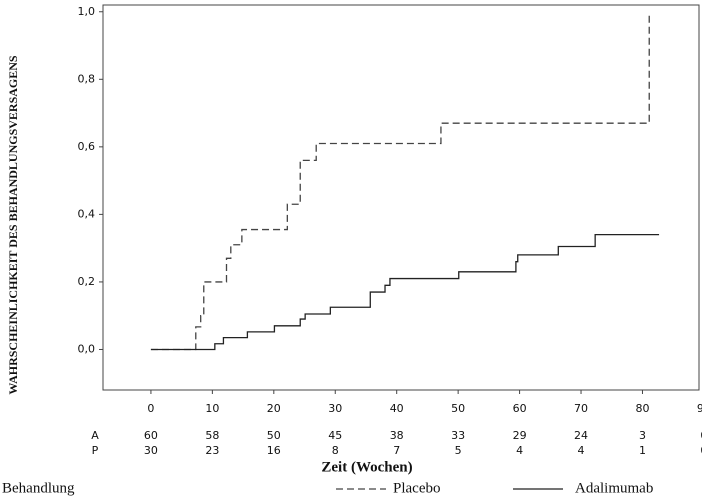  Describe the element at coordinates (274, 450) in the screenshot. I see `risk-count: 16` at that location.